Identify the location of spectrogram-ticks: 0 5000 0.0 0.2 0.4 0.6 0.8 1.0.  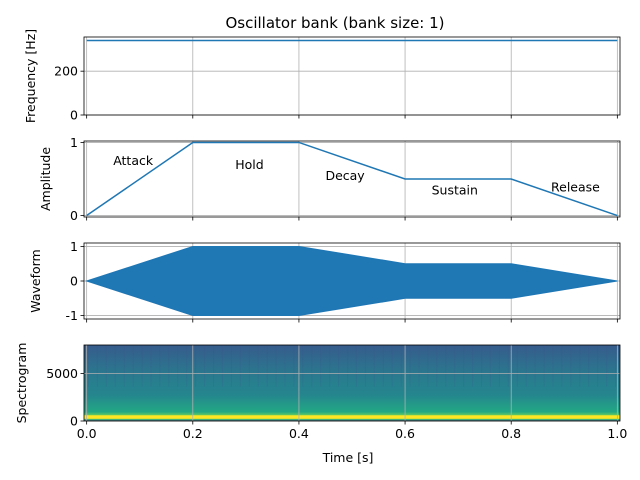
(336, 403).